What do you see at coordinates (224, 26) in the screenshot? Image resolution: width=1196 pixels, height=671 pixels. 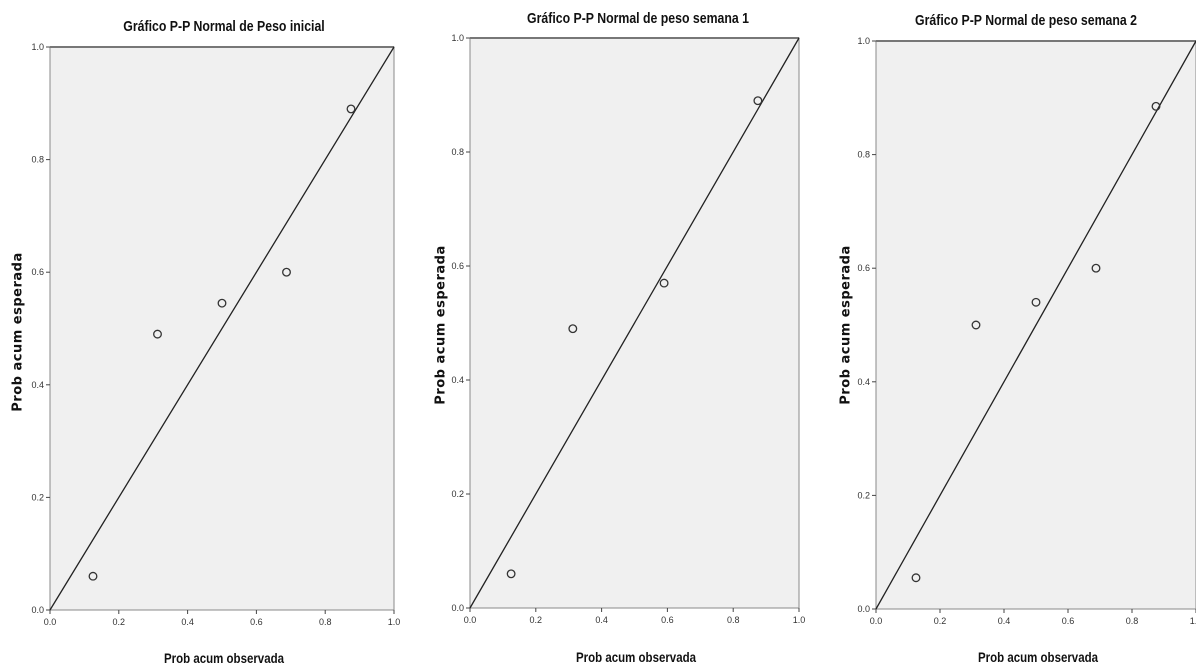 I see `chart-title: Gráfico P-P Normal de Peso inicial` at bounding box center [224, 26].